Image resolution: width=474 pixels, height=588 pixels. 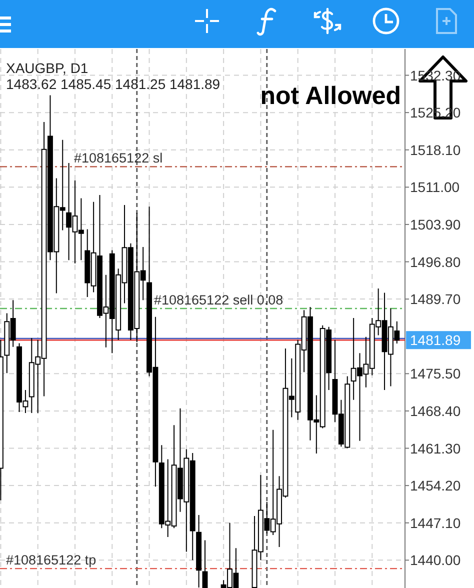 What do you see at coordinates (435, 486) in the screenshot?
I see `y-tick-label: 1454.20` at bounding box center [435, 486].